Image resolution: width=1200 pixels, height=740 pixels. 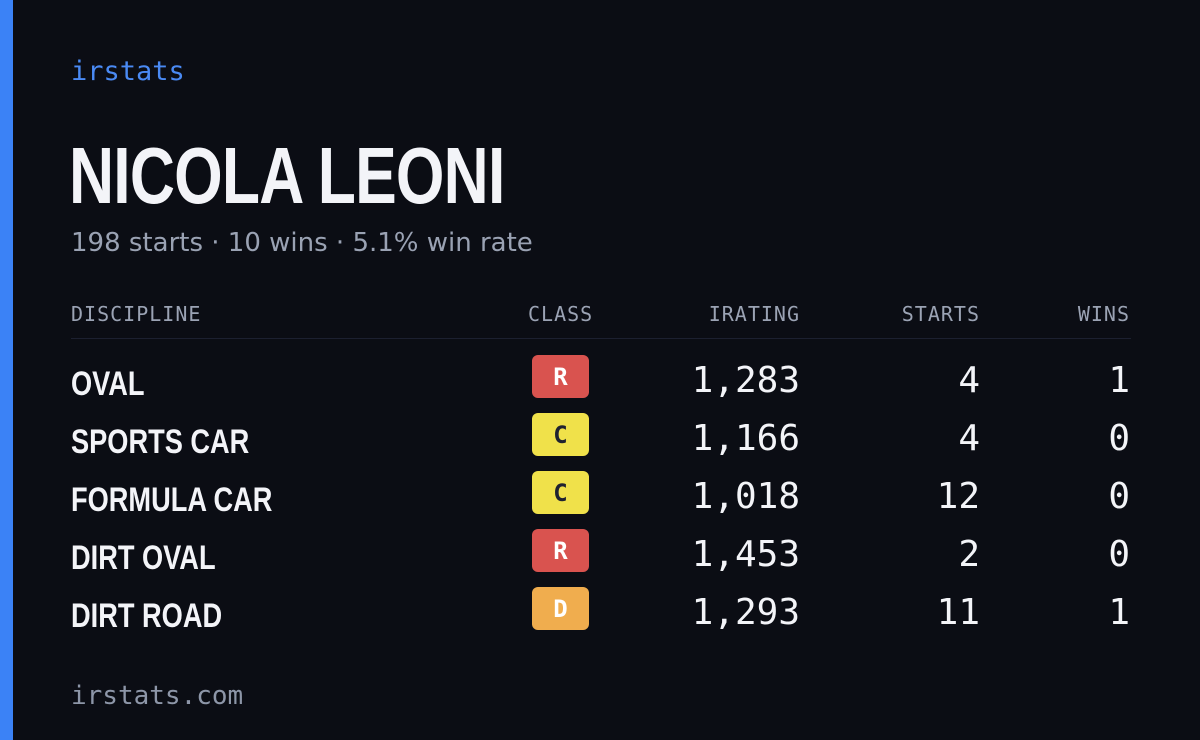 I want to click on irating-value: 1,018, so click(x=745, y=496).